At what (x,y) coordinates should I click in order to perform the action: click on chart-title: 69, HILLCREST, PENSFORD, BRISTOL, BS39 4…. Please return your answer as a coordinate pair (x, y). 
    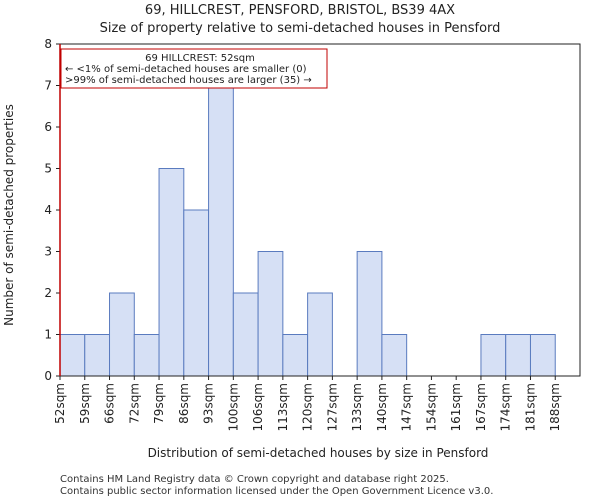
    Looking at the image, I should click on (300, 10).